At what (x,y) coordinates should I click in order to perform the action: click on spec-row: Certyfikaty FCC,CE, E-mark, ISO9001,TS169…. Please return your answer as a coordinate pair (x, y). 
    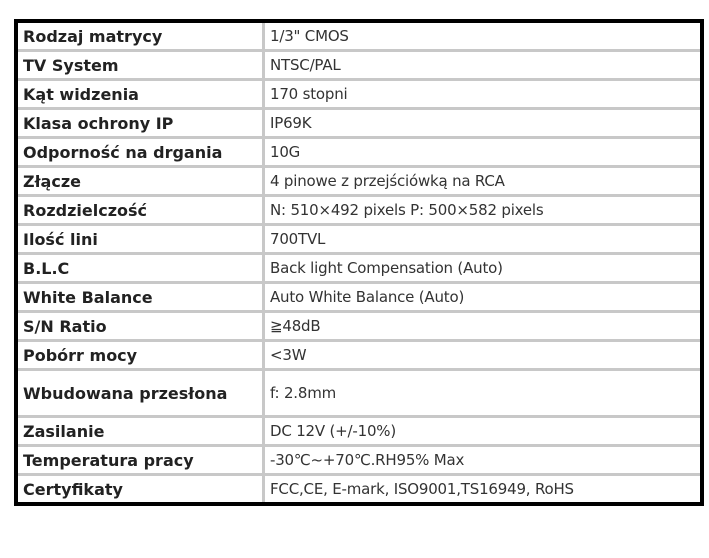
    Looking at the image, I should click on (359, 488).